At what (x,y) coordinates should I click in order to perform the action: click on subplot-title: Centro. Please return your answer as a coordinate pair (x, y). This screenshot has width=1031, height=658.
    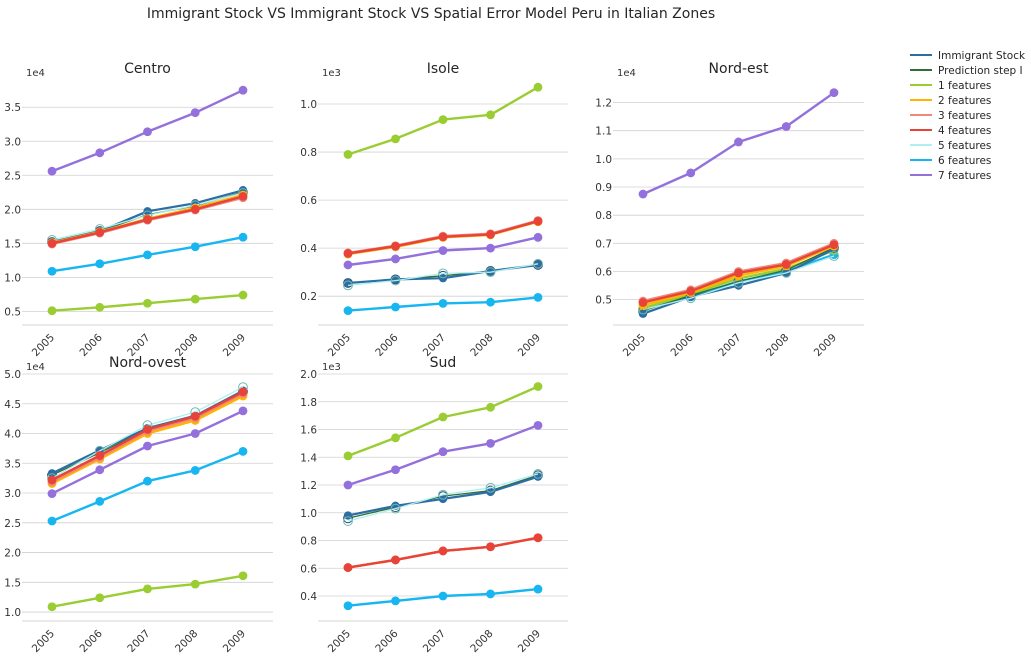
    Looking at the image, I should click on (147, 69).